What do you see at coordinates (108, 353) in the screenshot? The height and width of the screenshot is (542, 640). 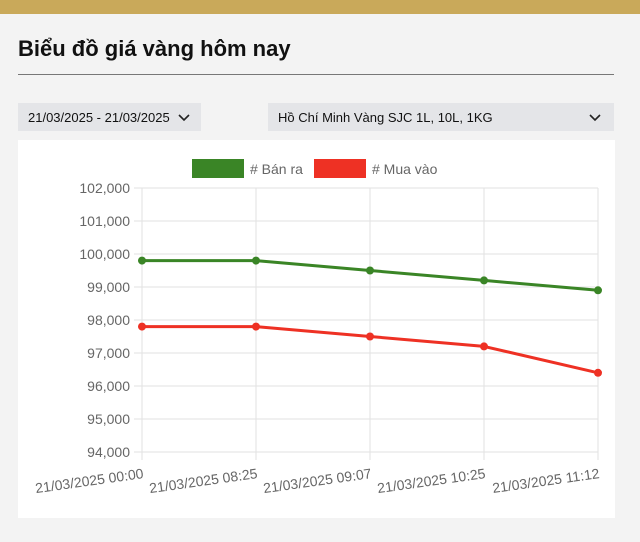 I see `y-tick-label: 97,000` at bounding box center [108, 353].